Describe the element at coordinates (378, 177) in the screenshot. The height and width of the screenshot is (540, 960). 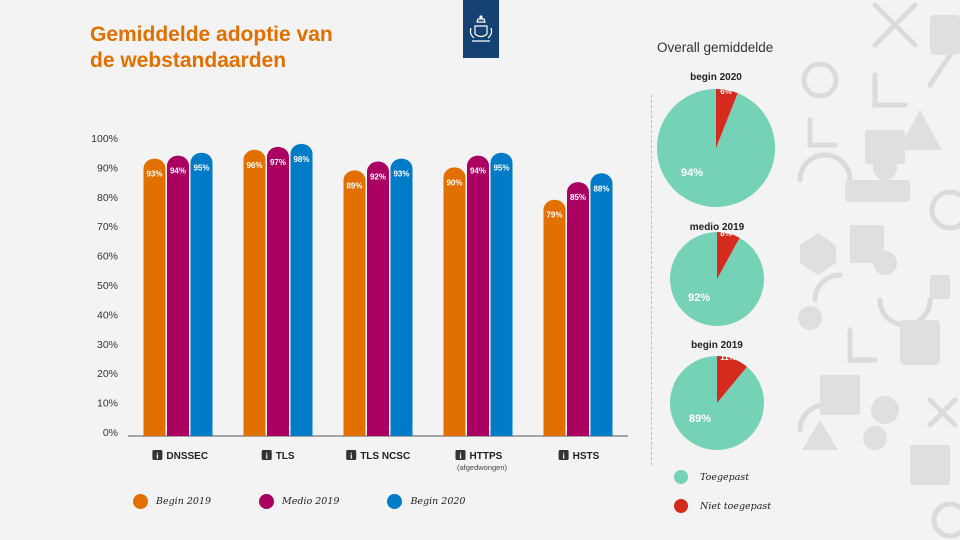
I see `bar-value-label: 92%` at that location.